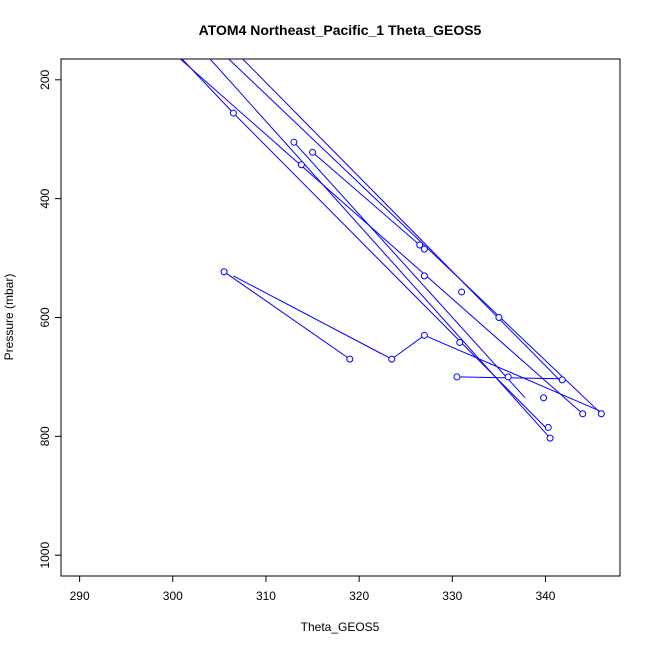  Describe the element at coordinates (545, 596) in the screenshot. I see `x-tick-label: 340` at that location.